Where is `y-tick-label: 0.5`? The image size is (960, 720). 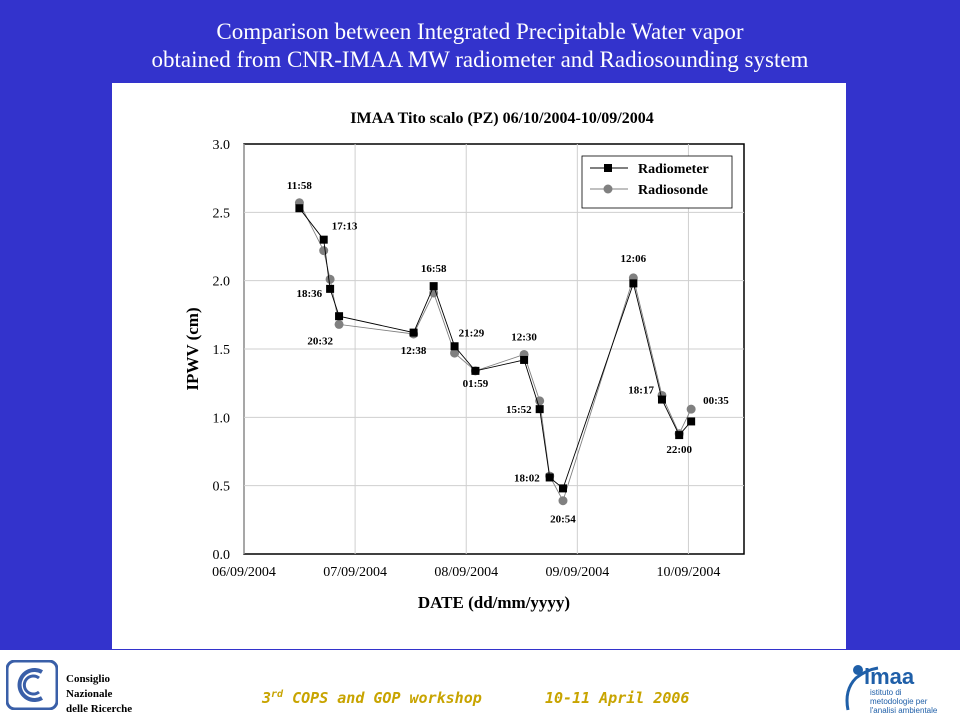 y-tick-label: 0.5 is located at coordinates (222, 487).